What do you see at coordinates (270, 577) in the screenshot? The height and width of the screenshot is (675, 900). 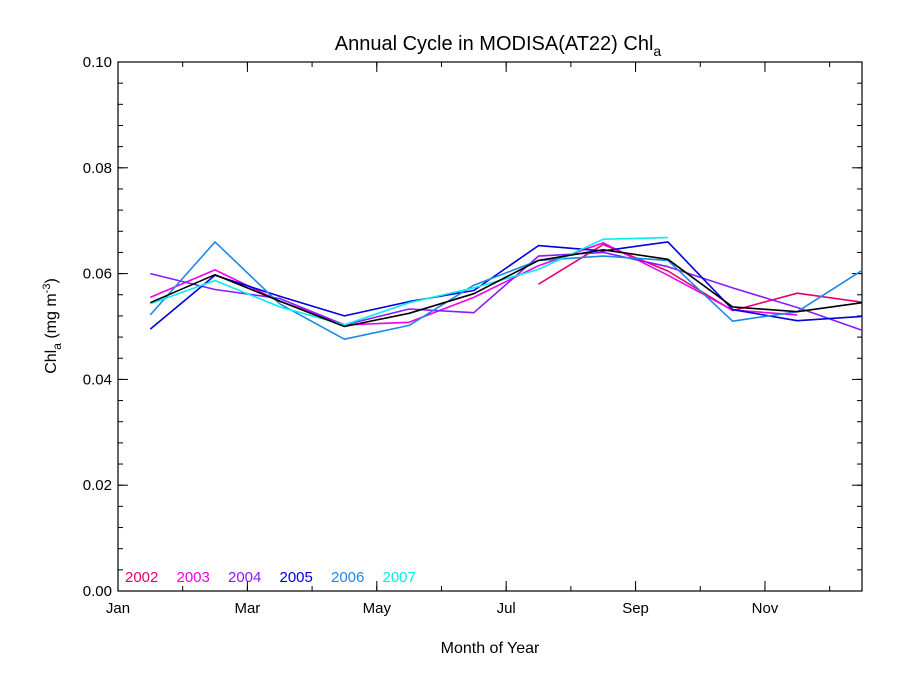 I see `legend: 2002 2003 2004 2005 2006 2007` at bounding box center [270, 577].